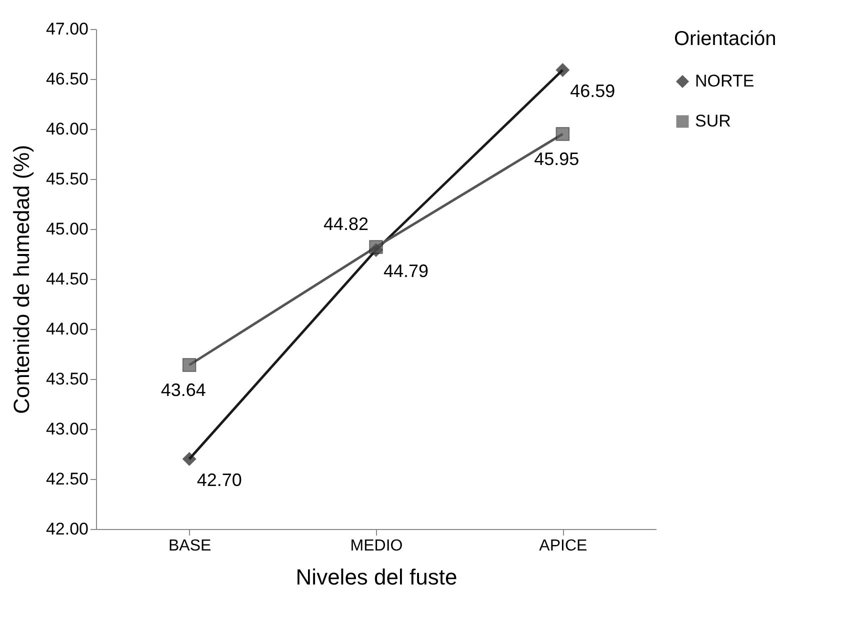 The image size is (868, 634). What do you see at coordinates (376, 546) in the screenshot?
I see `x-tick-label: MEDIO` at bounding box center [376, 546].